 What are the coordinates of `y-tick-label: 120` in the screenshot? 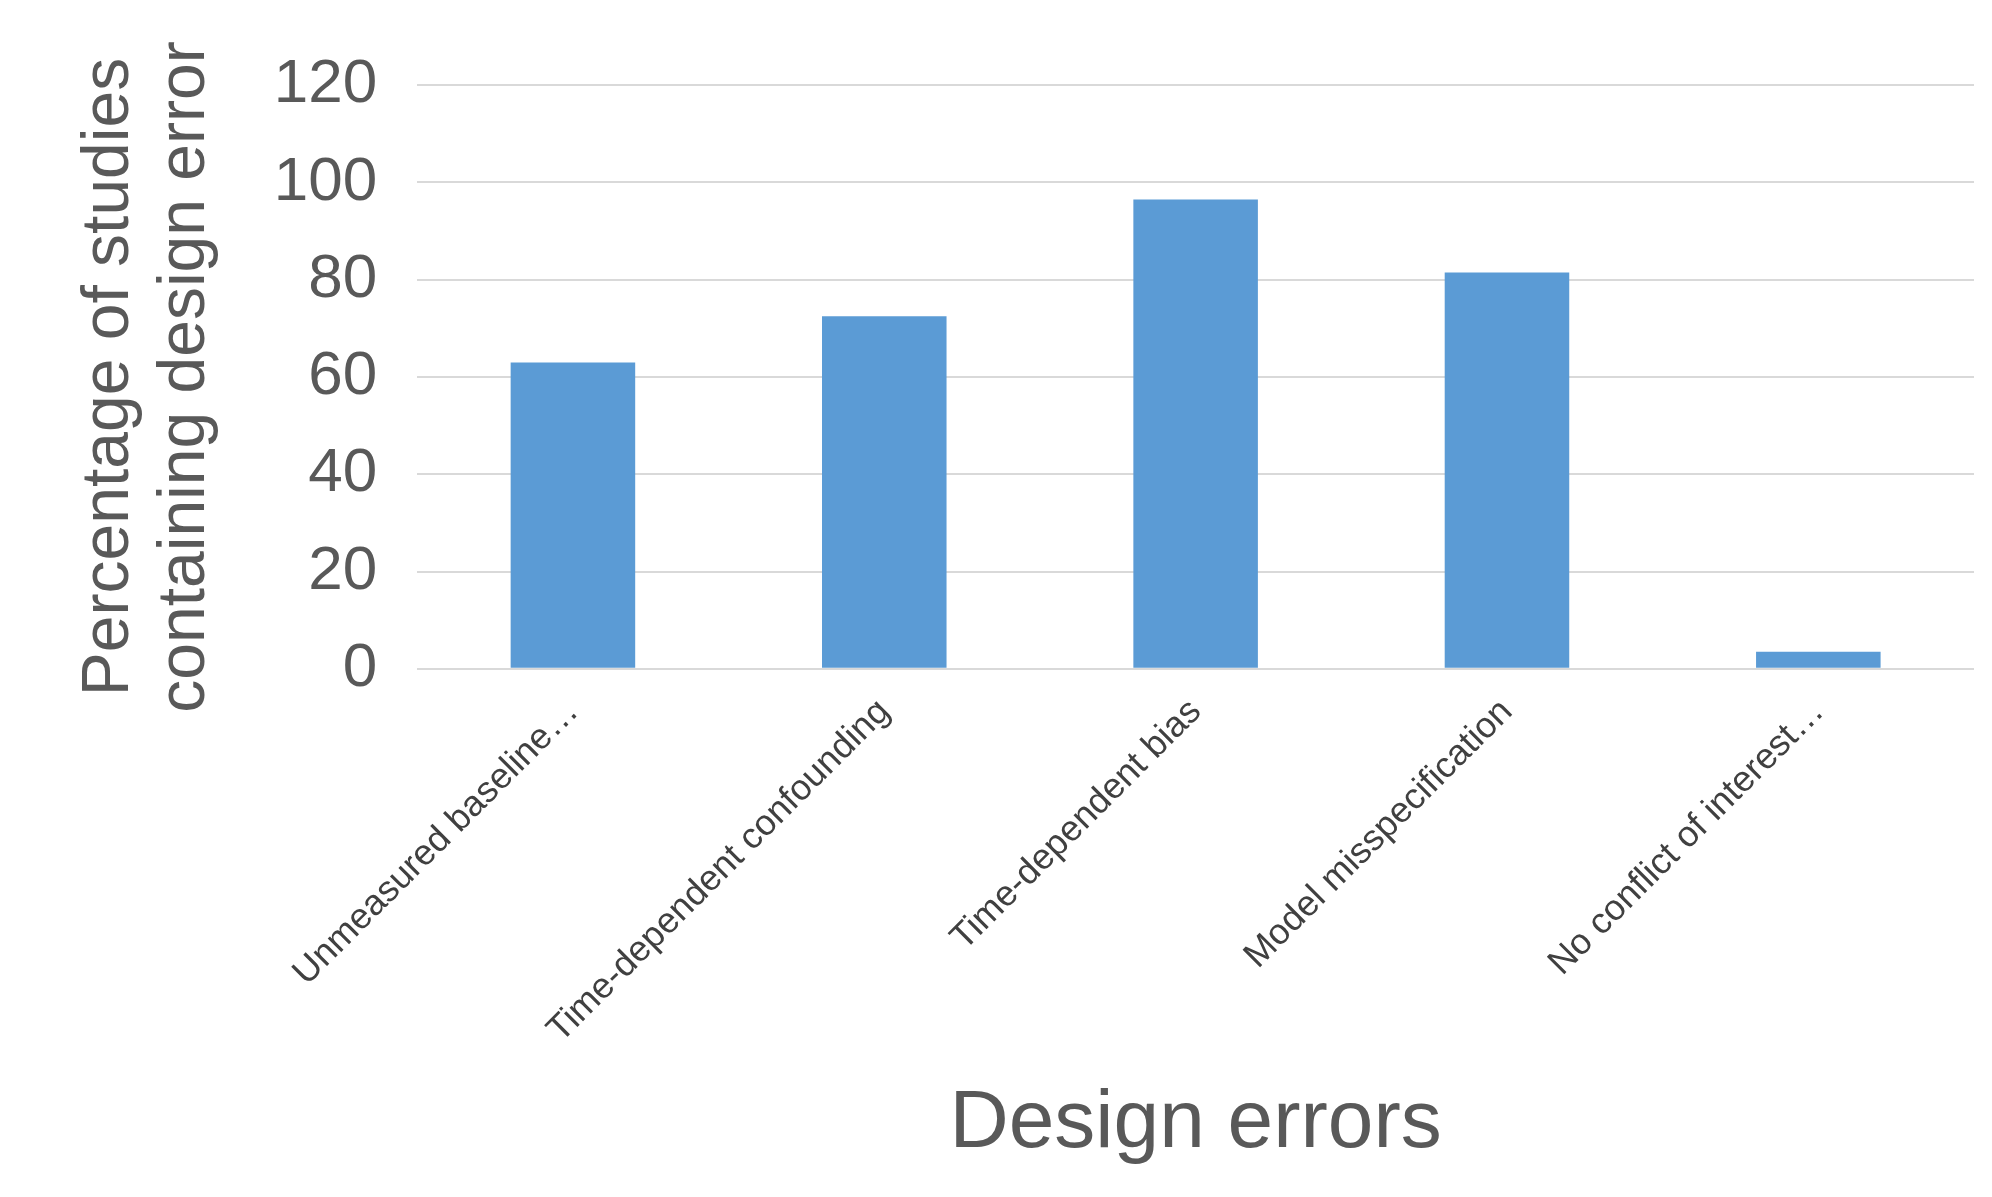 It's located at (325, 81).